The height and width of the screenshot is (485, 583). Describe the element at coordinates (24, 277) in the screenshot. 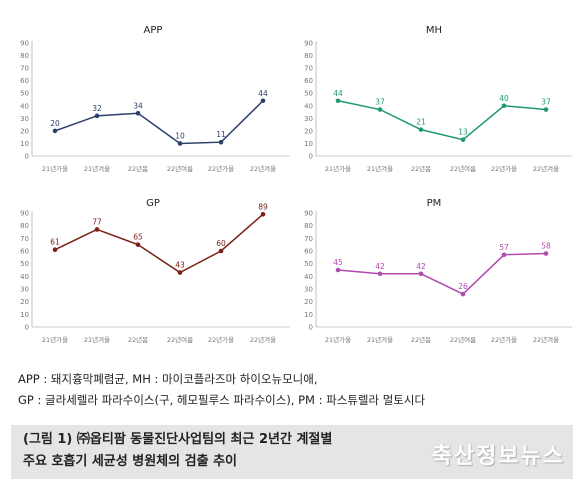

I see `gp-y-tick-label: 40` at that location.